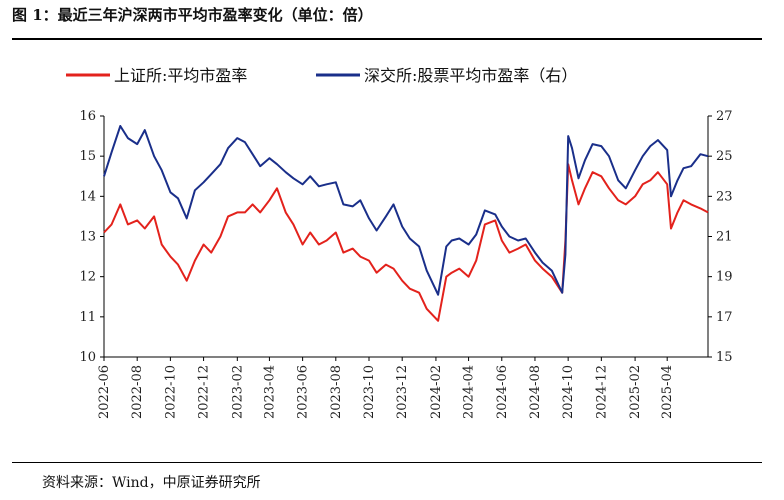 This screenshot has width=784, height=500. I want to click on y-right-tick-label: 19, so click(724, 277).